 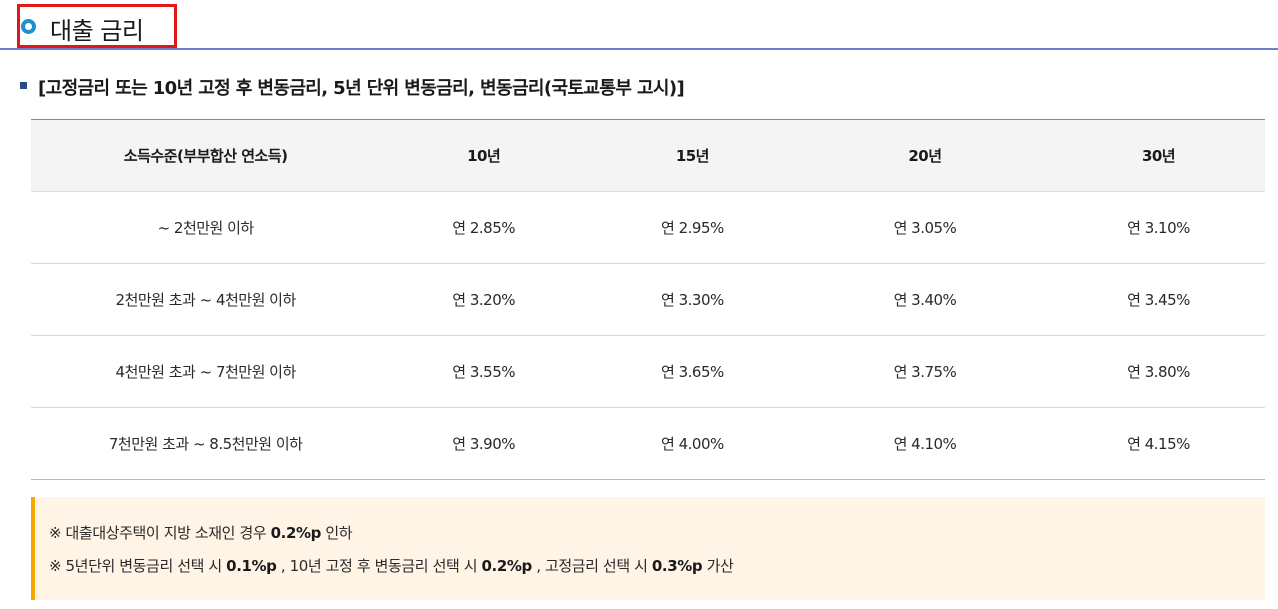 I want to click on note-value: 0.1%p, so click(x=251, y=566).